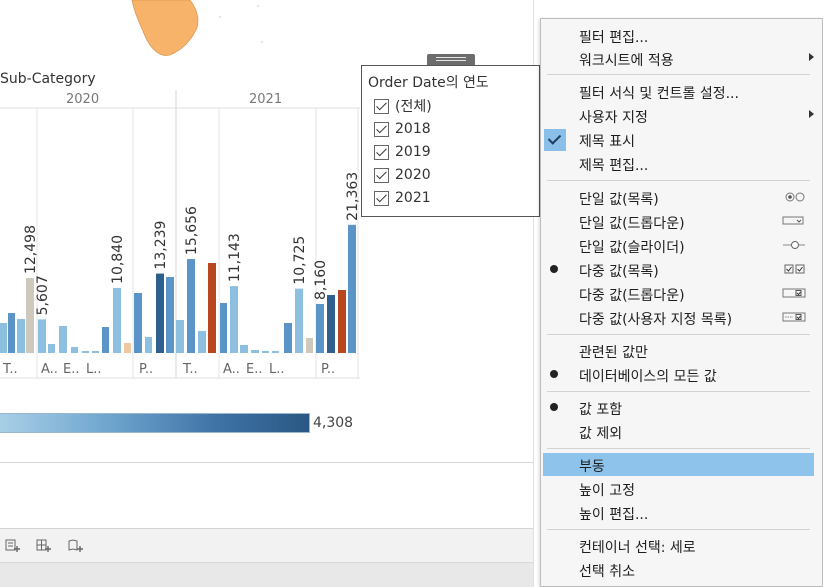 The width and height of the screenshot is (823, 587). What do you see at coordinates (678, 317) in the screenshot?
I see `menu-multi-value-custom-list: 다중 값(사용자 지정 목록)` at bounding box center [678, 317].